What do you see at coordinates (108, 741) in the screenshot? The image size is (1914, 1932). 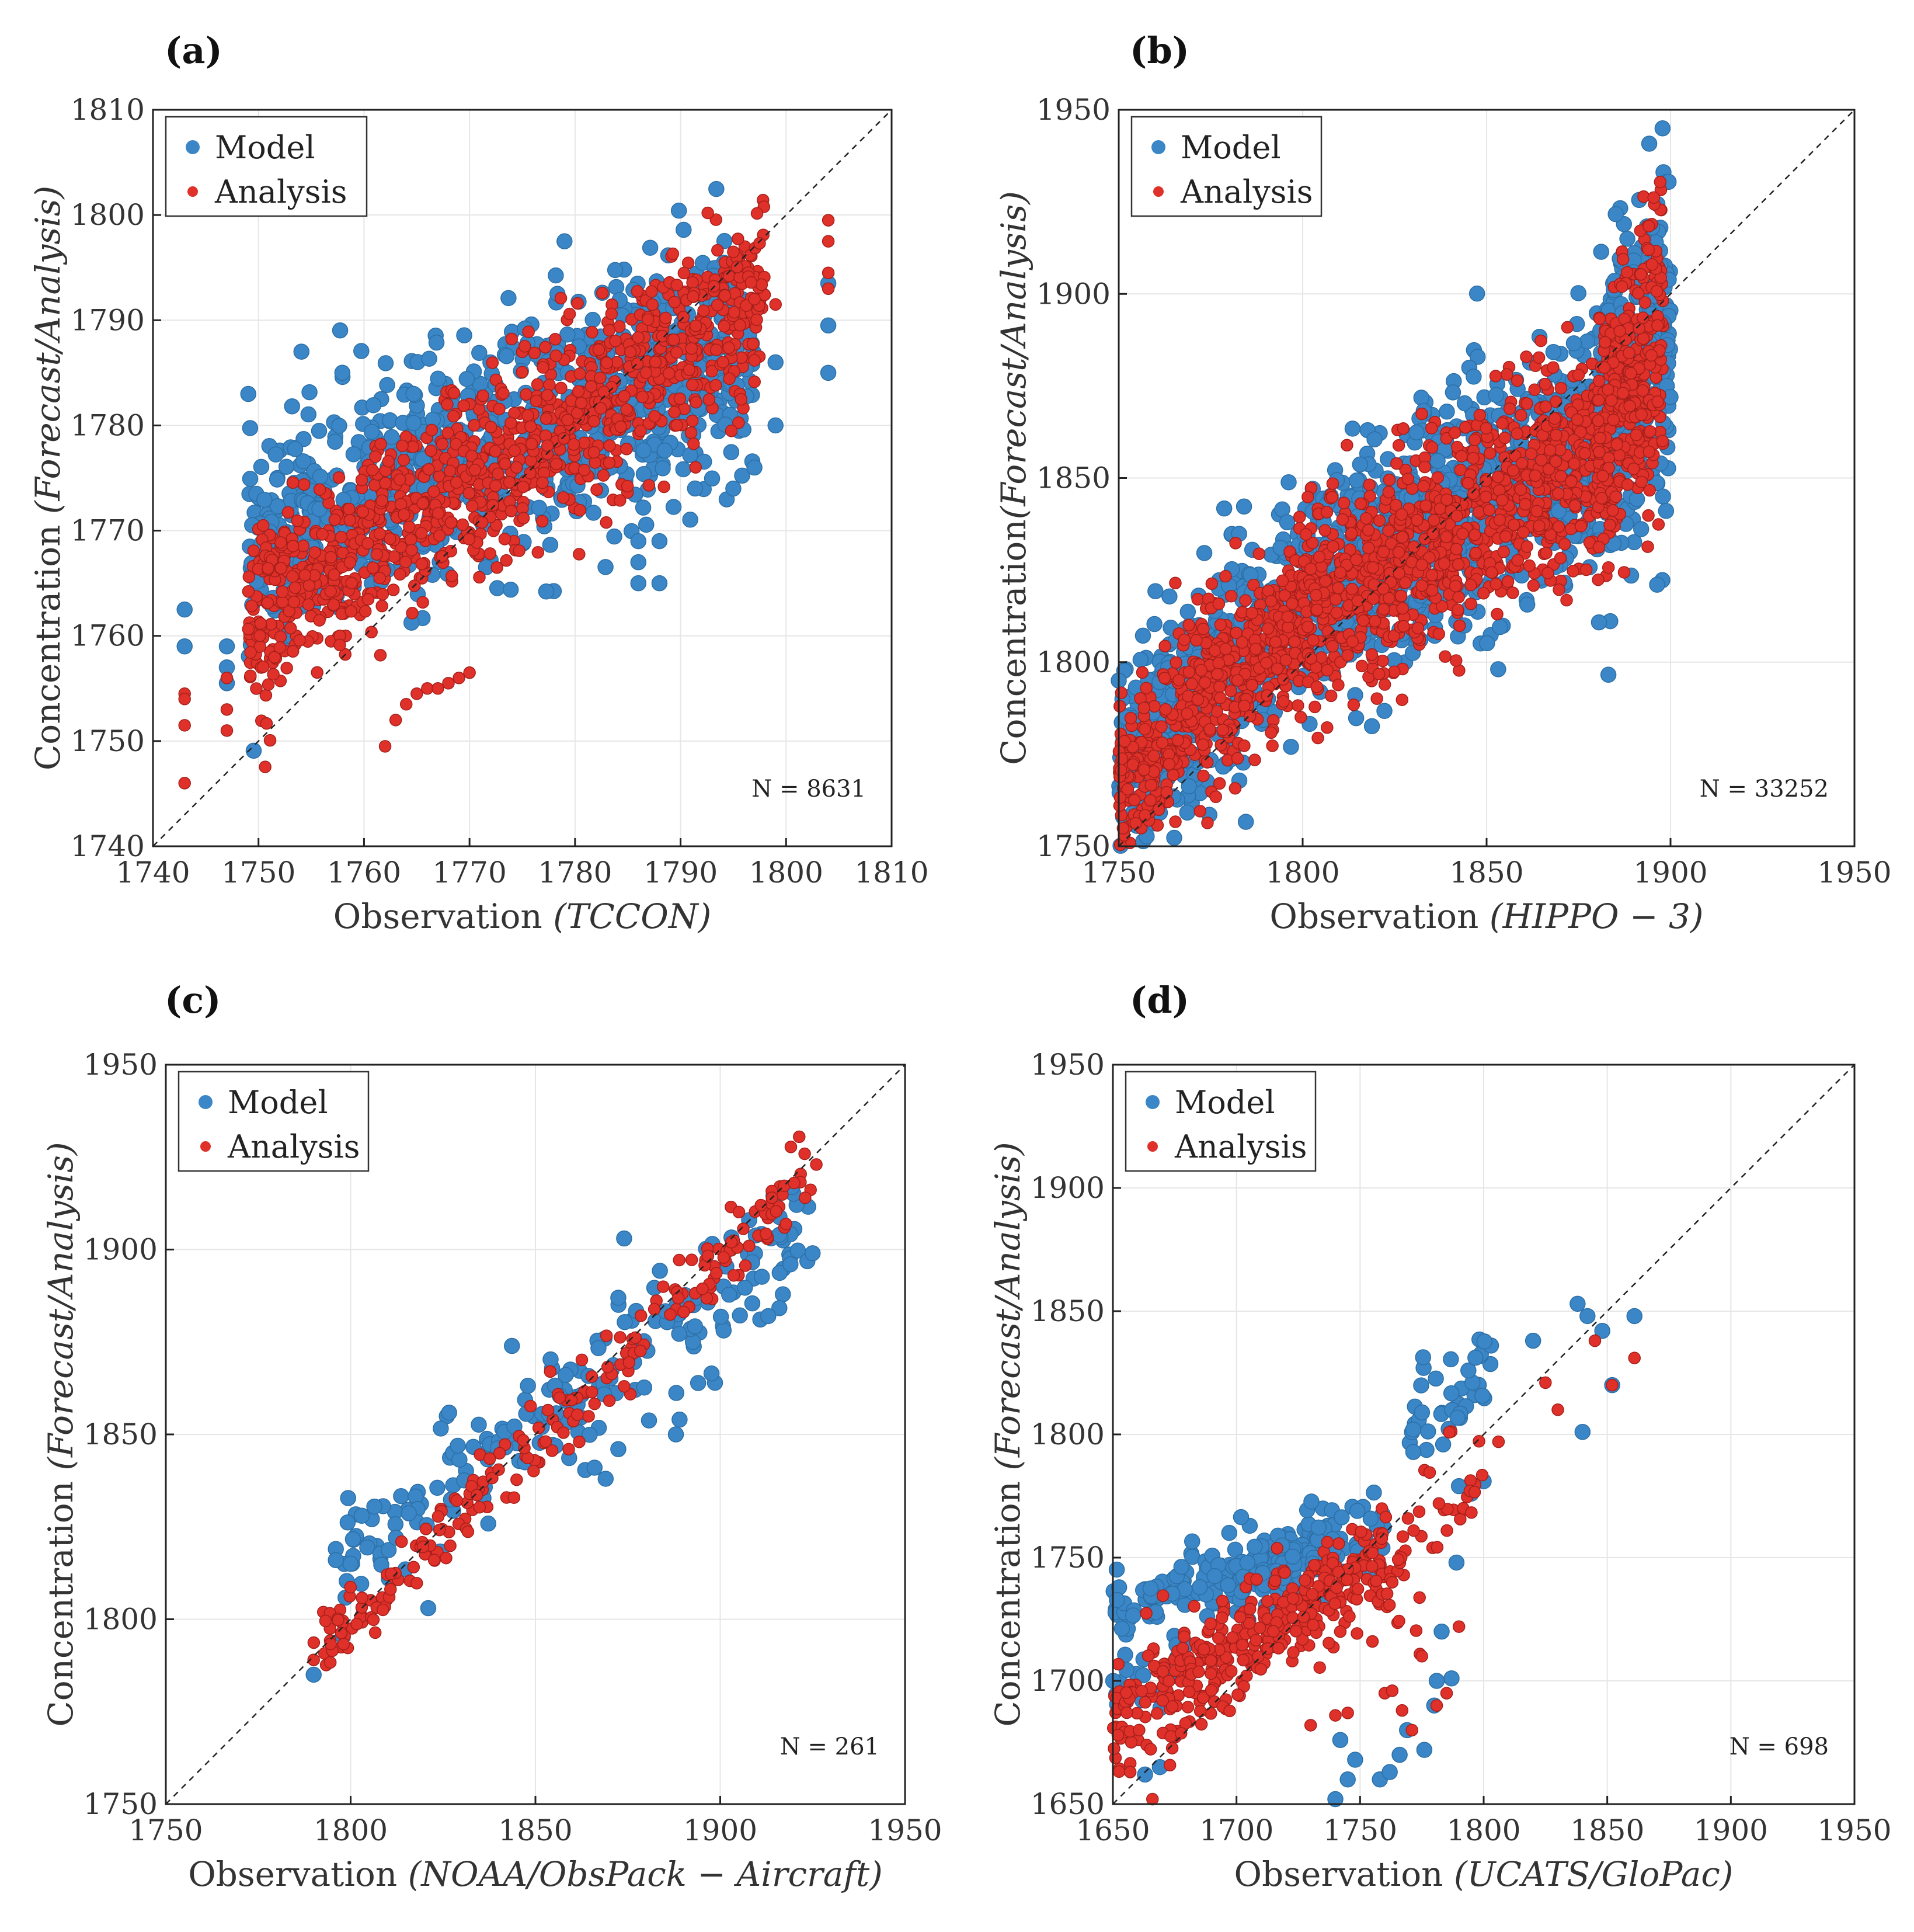 I see `y-tick-label: 1750` at bounding box center [108, 741].